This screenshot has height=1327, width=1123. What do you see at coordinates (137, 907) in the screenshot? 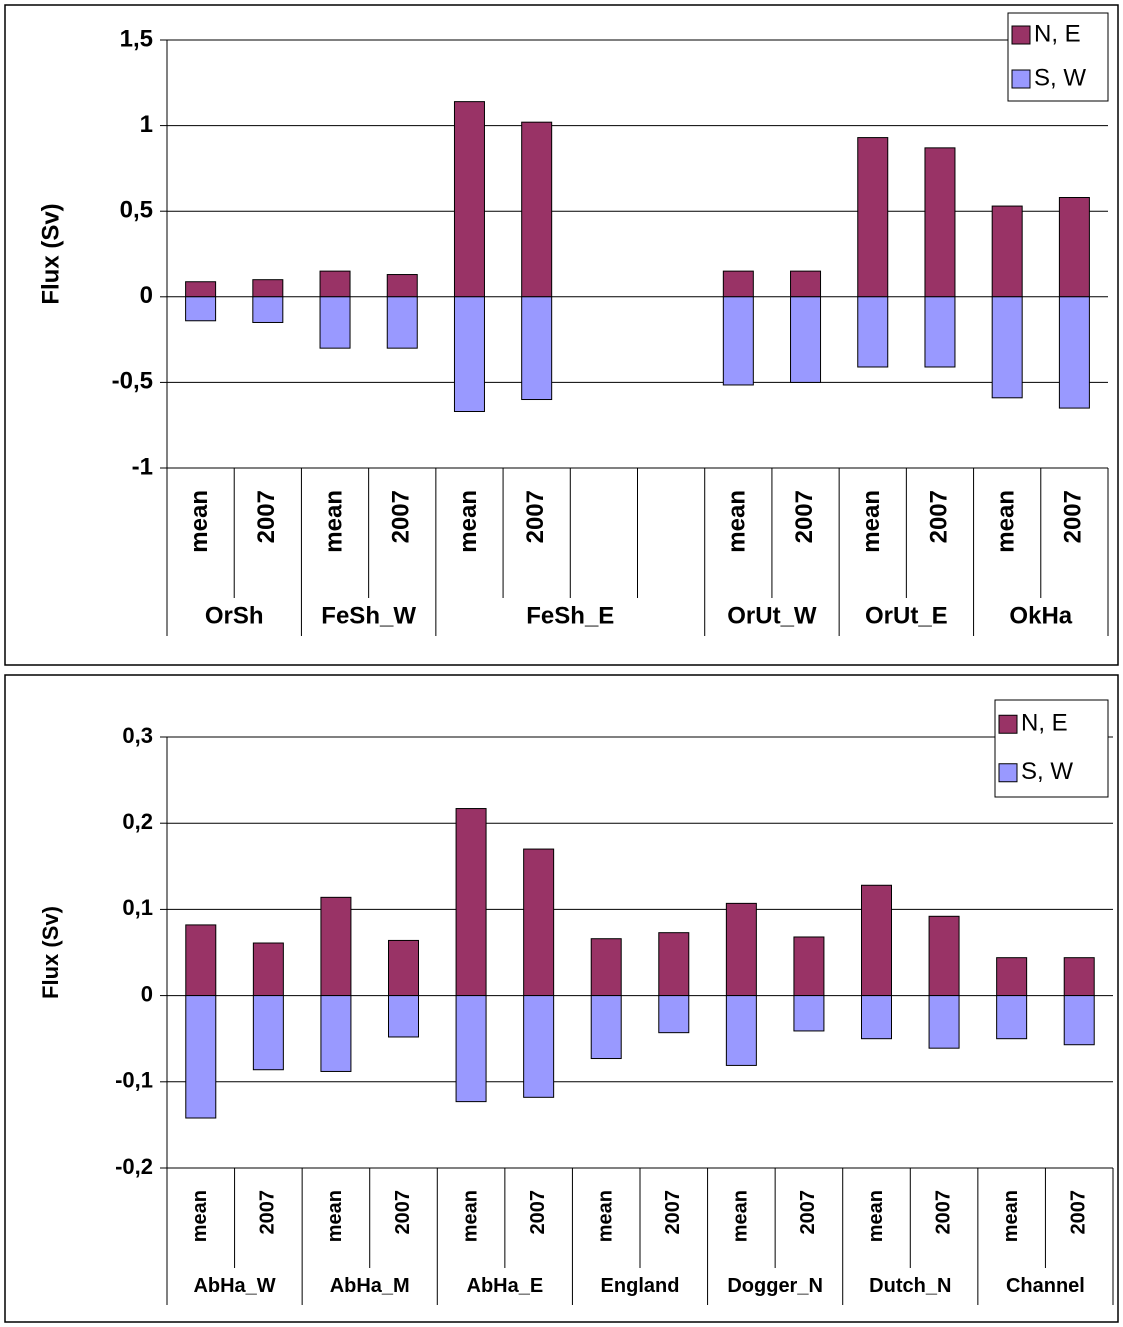
I see `y-tick-label: 0,1` at bounding box center [137, 907].